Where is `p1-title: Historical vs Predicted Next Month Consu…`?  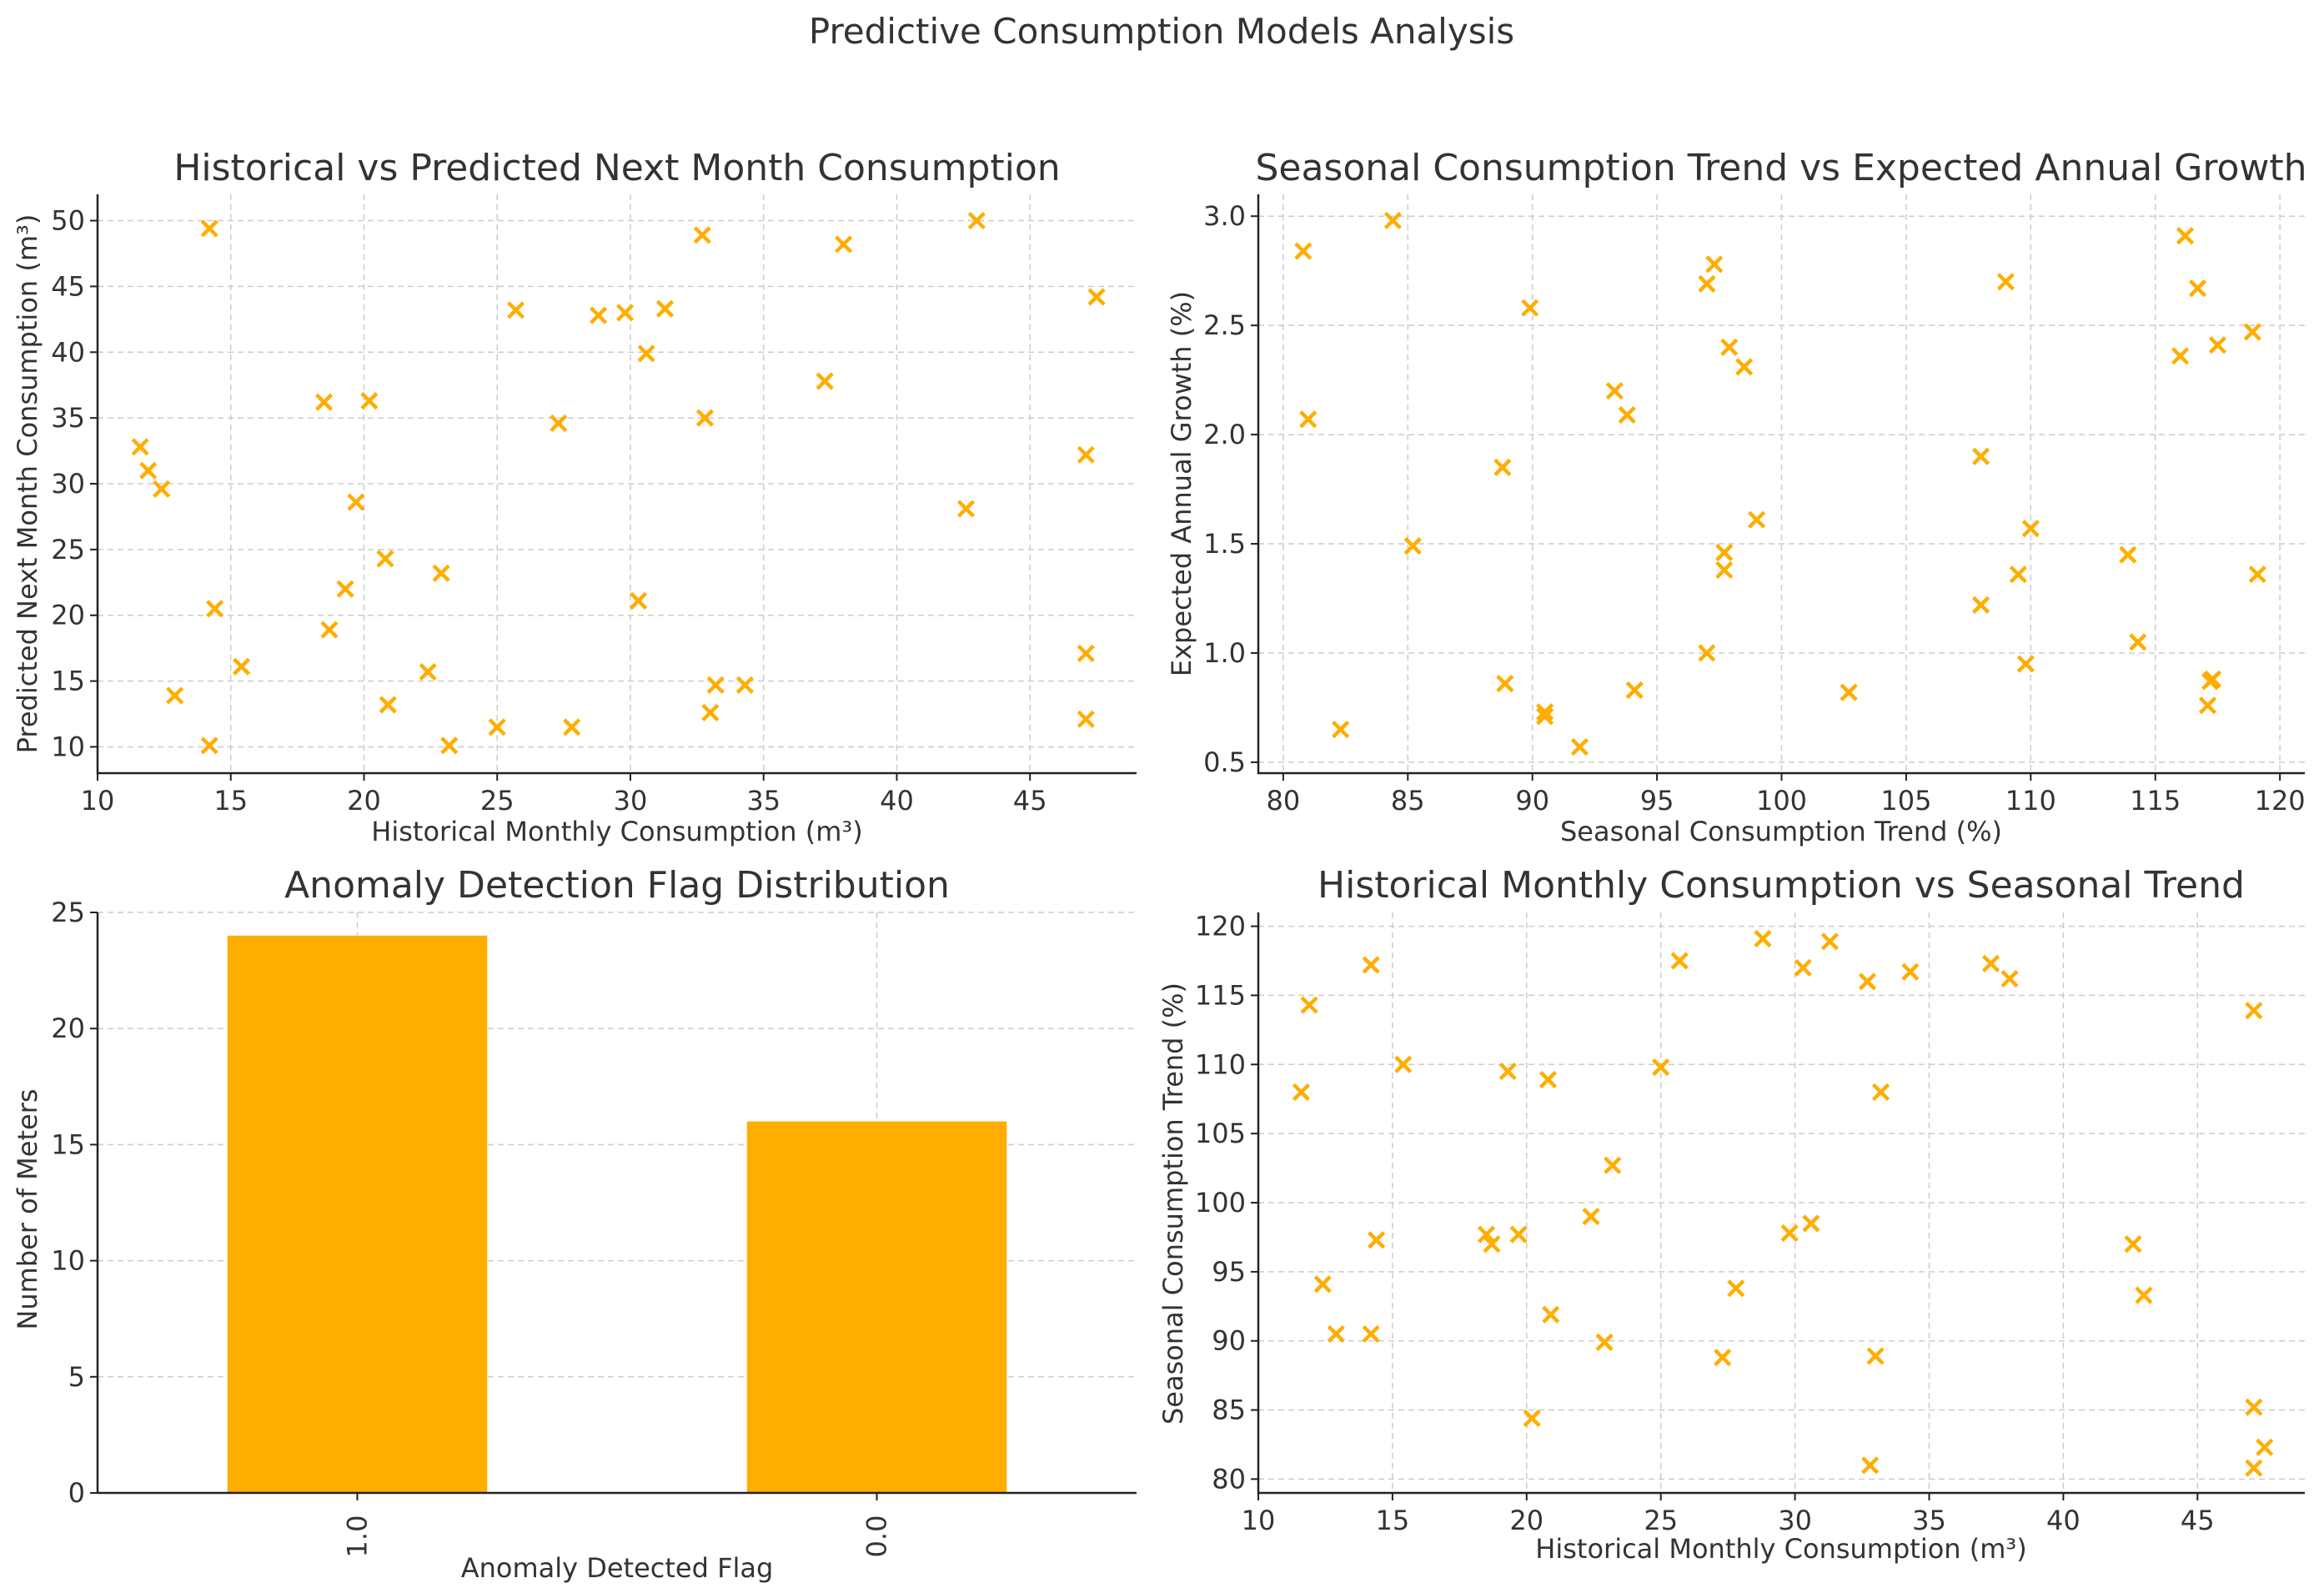 p1-title: Historical vs Predicted Next Month Consu… is located at coordinates (616, 168).